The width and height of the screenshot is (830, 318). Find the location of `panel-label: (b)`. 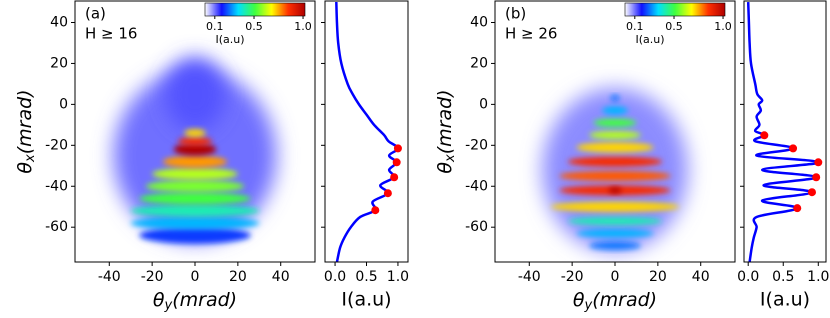

panel-label: (b) is located at coordinates (515, 14).